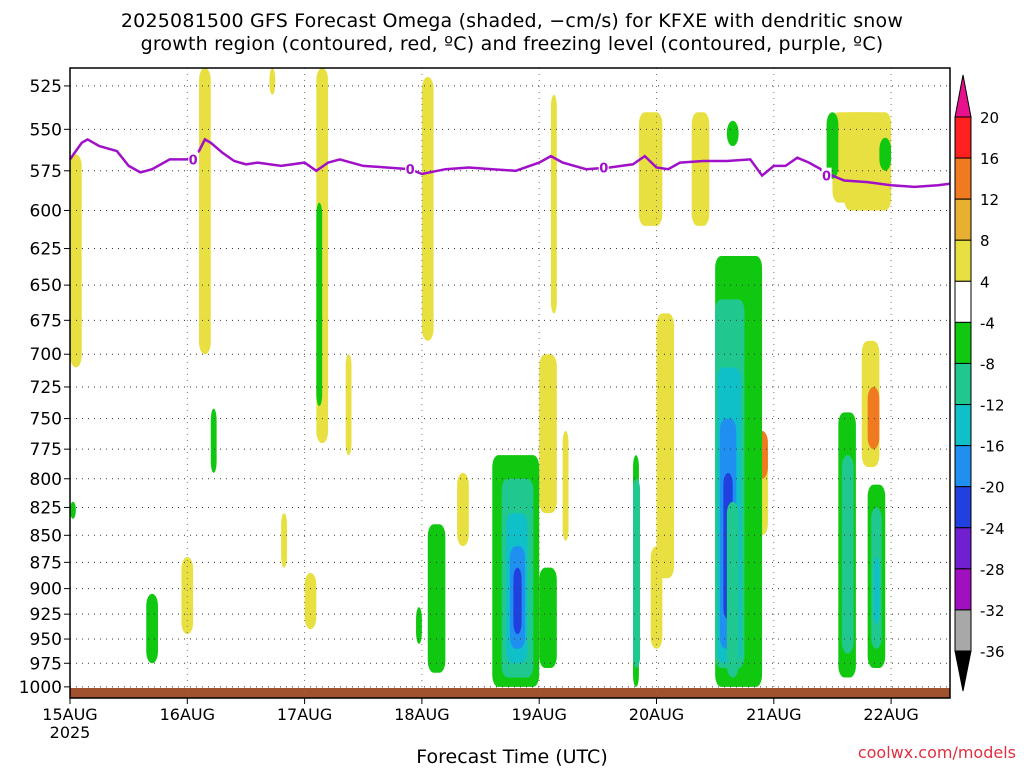  What do you see at coordinates (603, 169) in the screenshot?
I see `freezing-level-label-2: 0` at bounding box center [603, 169].